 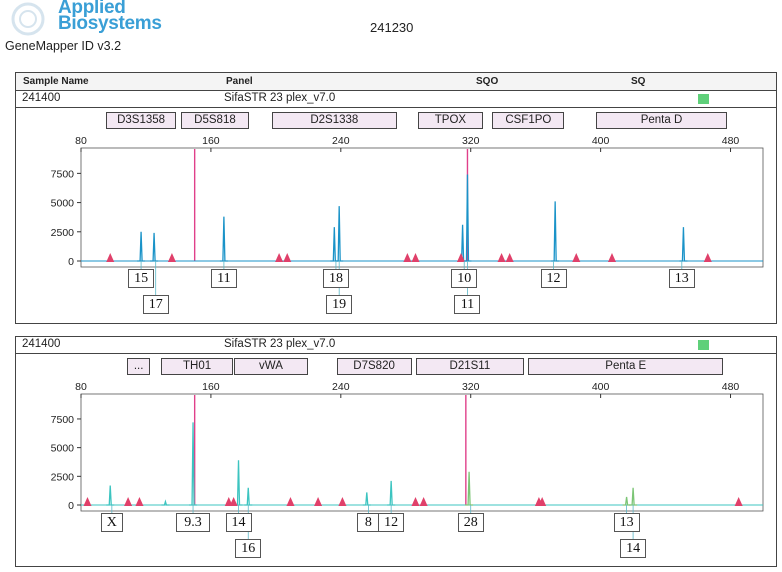 I want to click on col-sample-name: Sample Name, so click(x=56, y=81).